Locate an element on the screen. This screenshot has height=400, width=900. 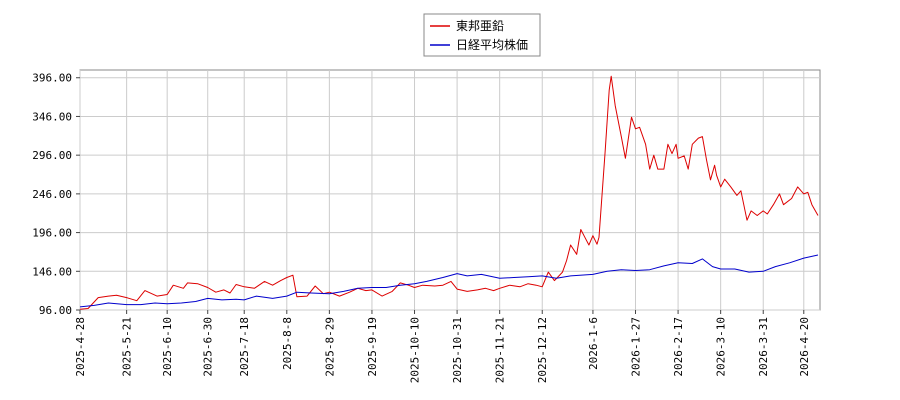
x-tick-label: 2026-2-17 is located at coordinates (678, 347).